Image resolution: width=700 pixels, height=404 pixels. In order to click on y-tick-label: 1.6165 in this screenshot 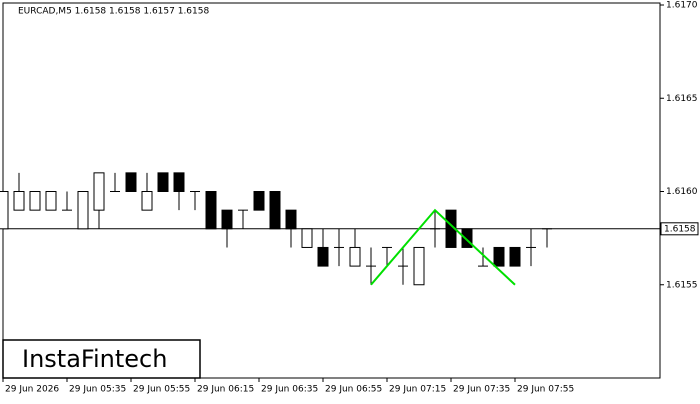, I will do `click(682, 99)`.